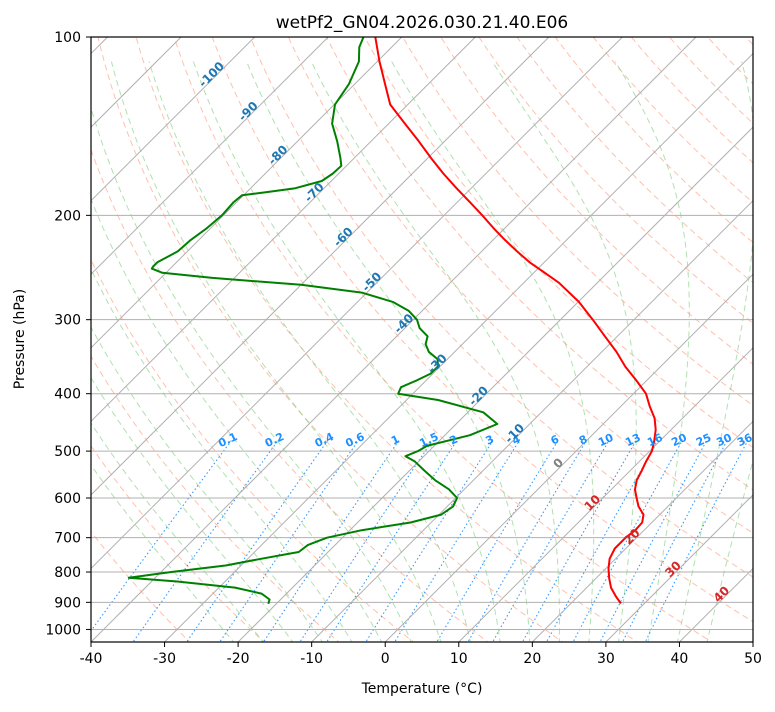  Describe the element at coordinates (703, 440) in the screenshot. I see `mixing-ratio-label: 25` at that location.